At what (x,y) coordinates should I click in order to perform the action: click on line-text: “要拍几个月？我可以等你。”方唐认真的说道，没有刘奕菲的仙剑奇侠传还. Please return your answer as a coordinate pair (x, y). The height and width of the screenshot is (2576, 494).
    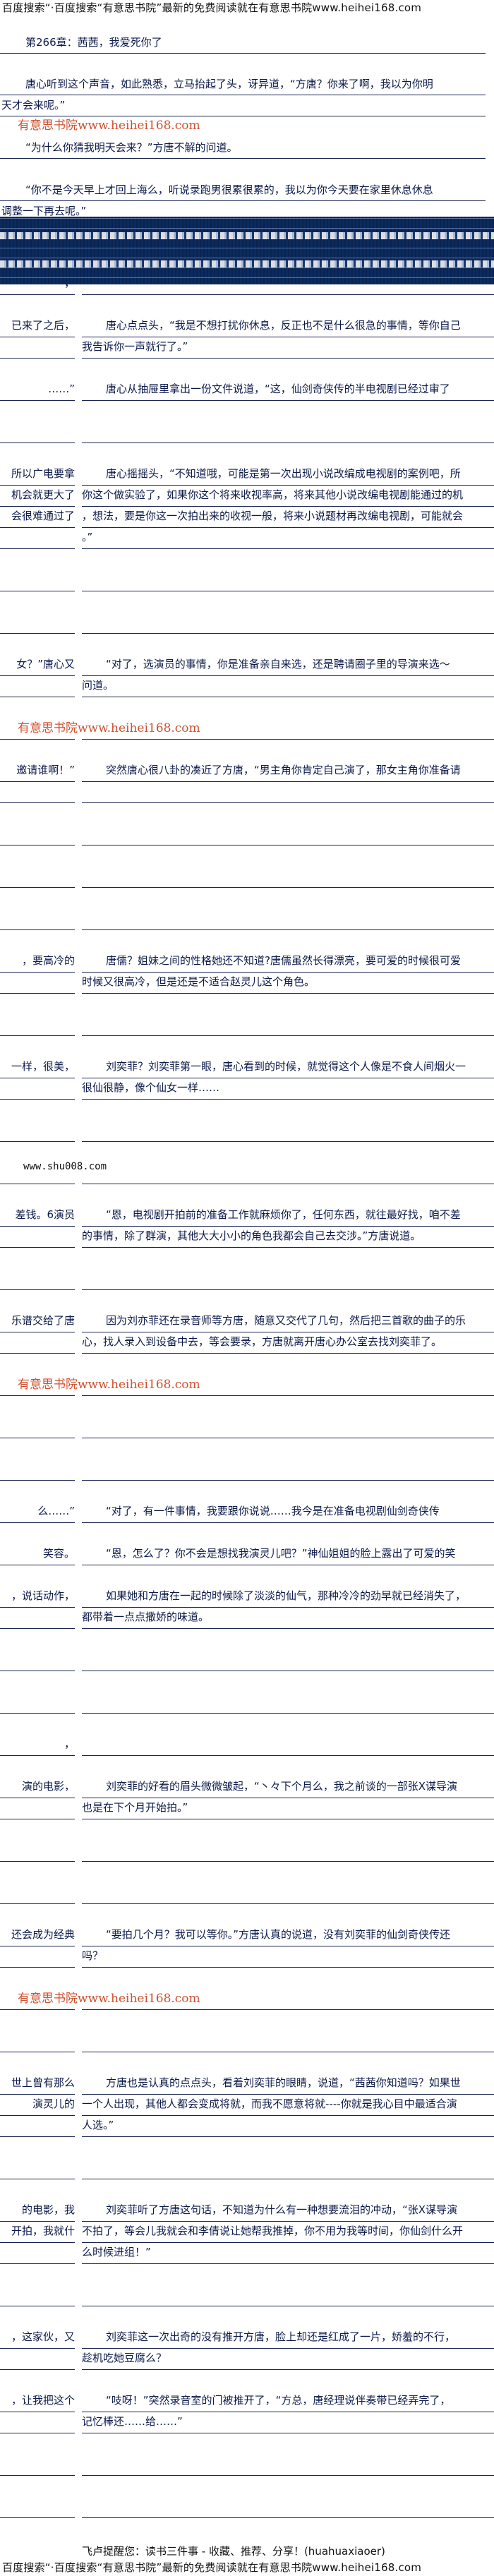
    Looking at the image, I should click on (278, 1934).